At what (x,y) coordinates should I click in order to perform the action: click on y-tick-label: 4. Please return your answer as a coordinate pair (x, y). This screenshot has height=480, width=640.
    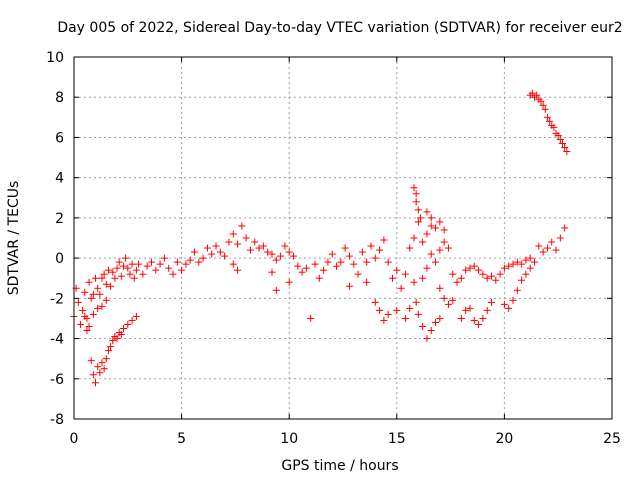
    Looking at the image, I should click on (59, 179).